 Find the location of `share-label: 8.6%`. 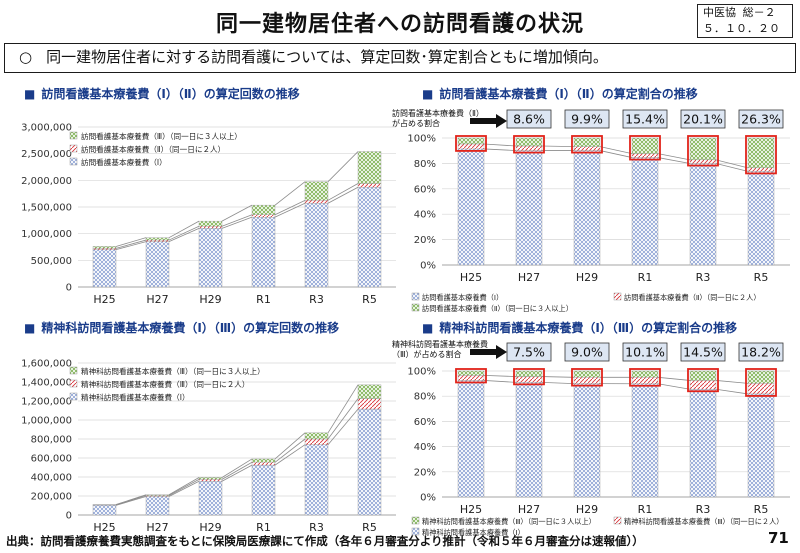

share-label: 8.6% is located at coordinates (529, 119).